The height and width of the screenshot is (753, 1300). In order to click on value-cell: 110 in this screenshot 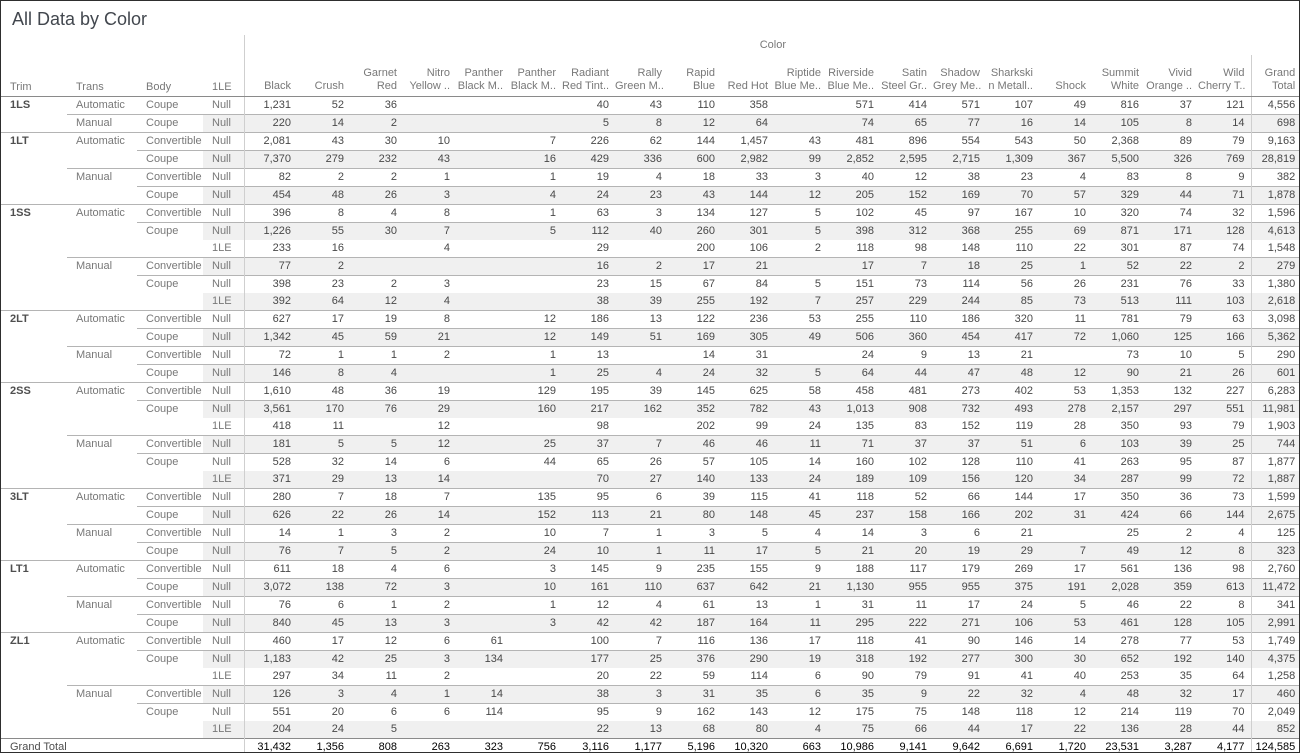, I will do `click(906, 319)`.